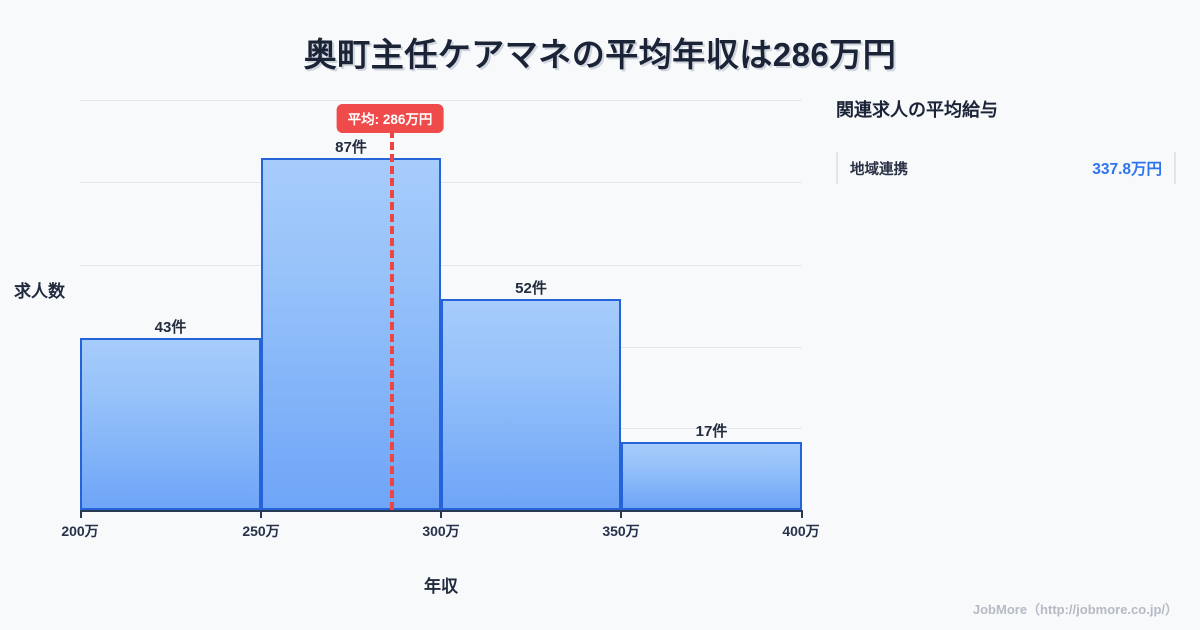 The width and height of the screenshot is (1200, 630). What do you see at coordinates (39, 291) in the screenshot?
I see `y-axis-title: 求人数` at bounding box center [39, 291].